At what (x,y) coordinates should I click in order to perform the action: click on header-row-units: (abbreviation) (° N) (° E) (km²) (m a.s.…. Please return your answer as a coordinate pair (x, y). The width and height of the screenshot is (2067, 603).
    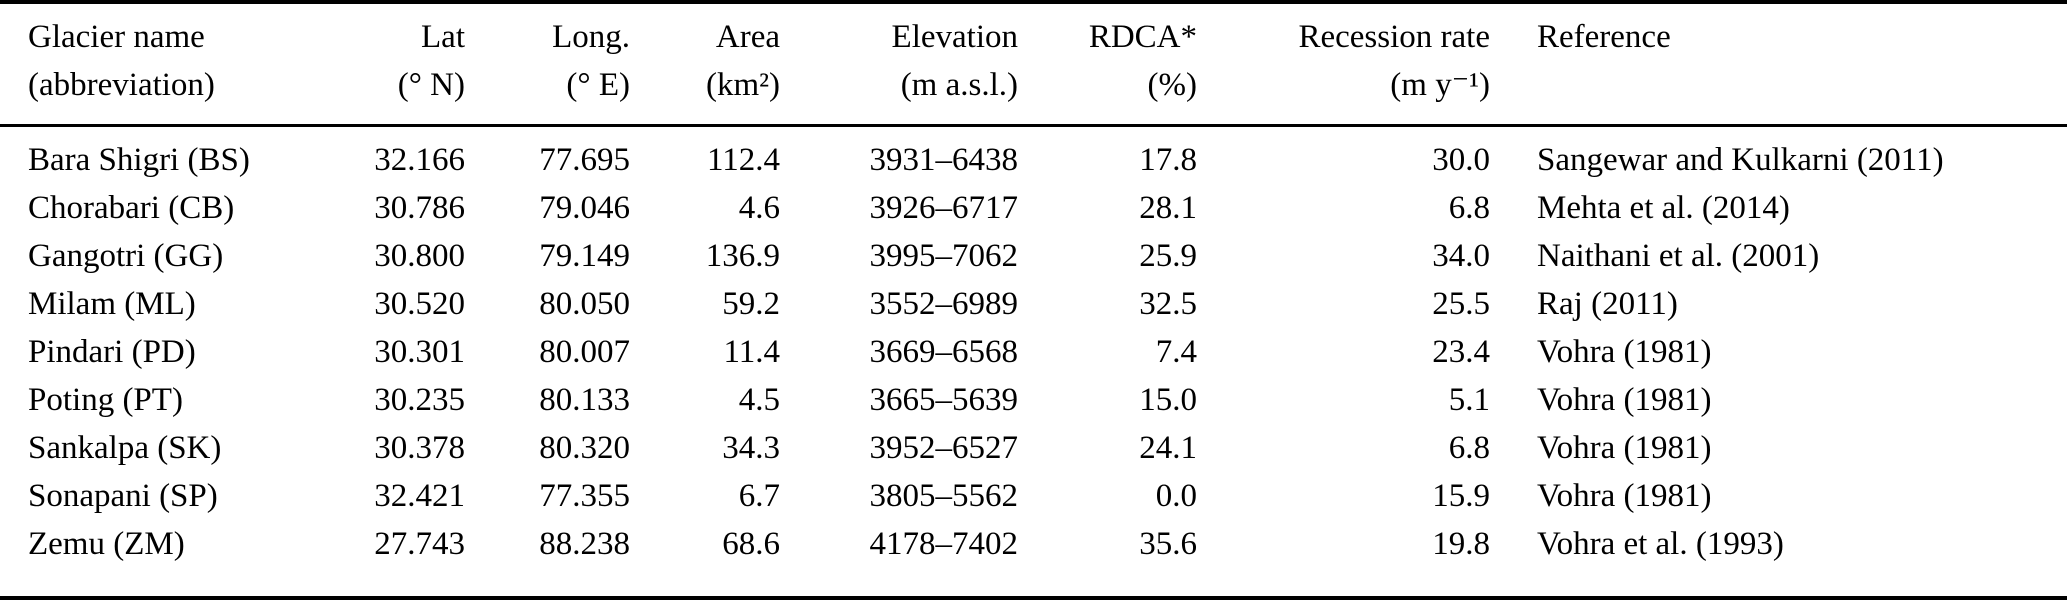
    Looking at the image, I should click on (1033, 94).